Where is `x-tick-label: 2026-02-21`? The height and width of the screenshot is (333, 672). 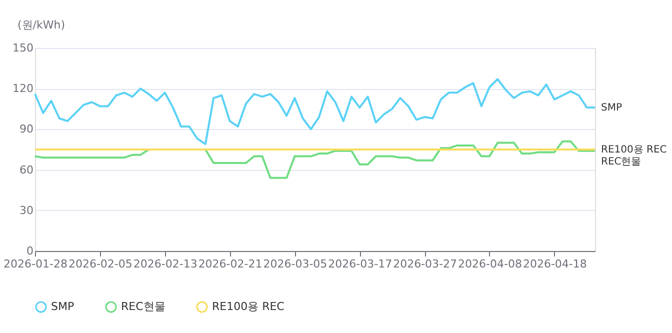
x-tick-label: 2026-02-21 is located at coordinates (230, 264).